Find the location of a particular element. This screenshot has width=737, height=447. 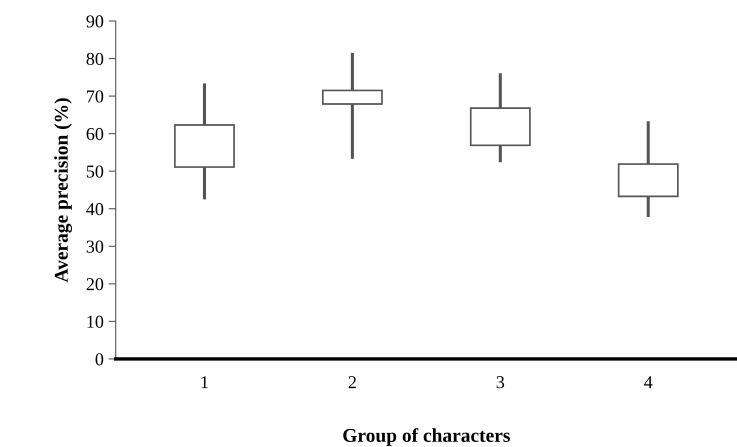

y-tick-label: 40 is located at coordinates (95, 209).